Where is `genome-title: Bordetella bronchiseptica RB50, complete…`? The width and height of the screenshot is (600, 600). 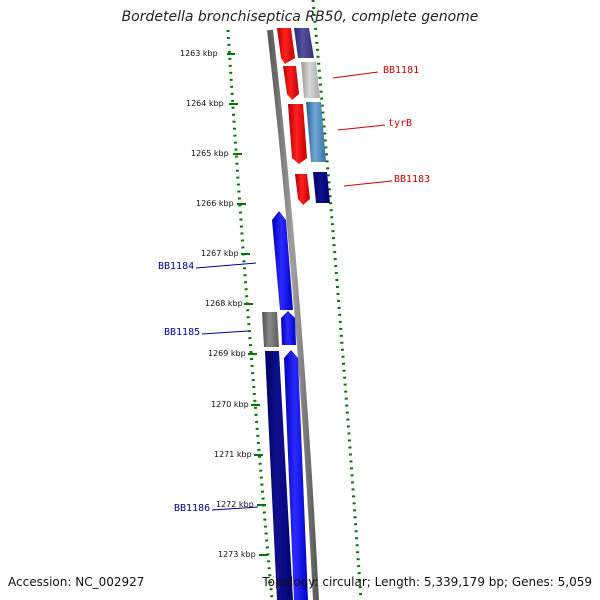 genome-title: Bordetella bronchiseptica RB50, complete… is located at coordinates (300, 17).